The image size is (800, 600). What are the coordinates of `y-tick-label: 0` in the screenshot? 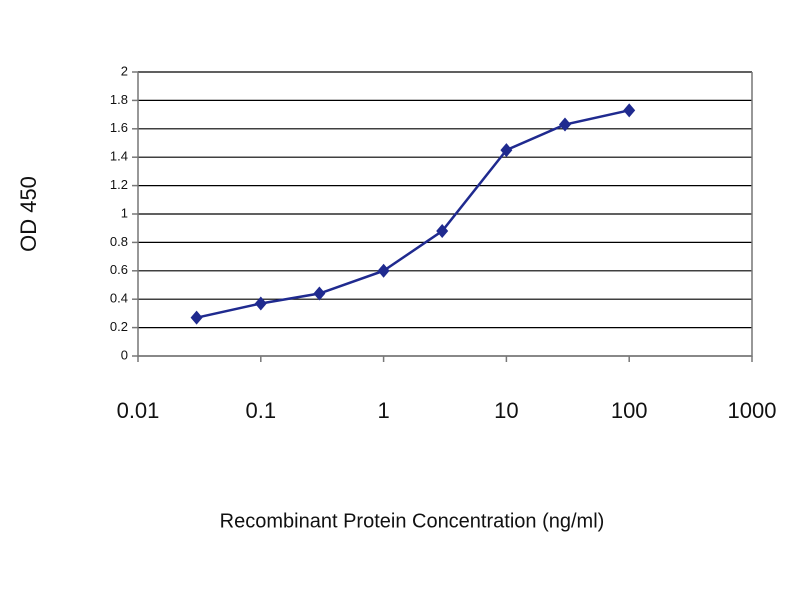 It's located at (124, 354).